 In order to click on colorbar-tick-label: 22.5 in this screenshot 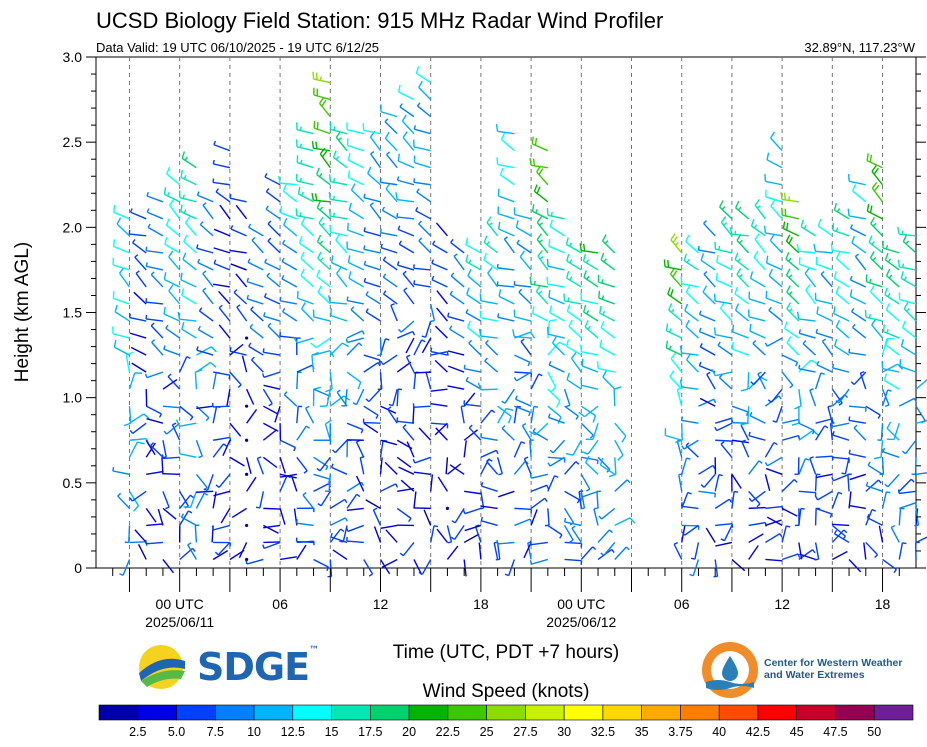, I will do `click(448, 732)`.